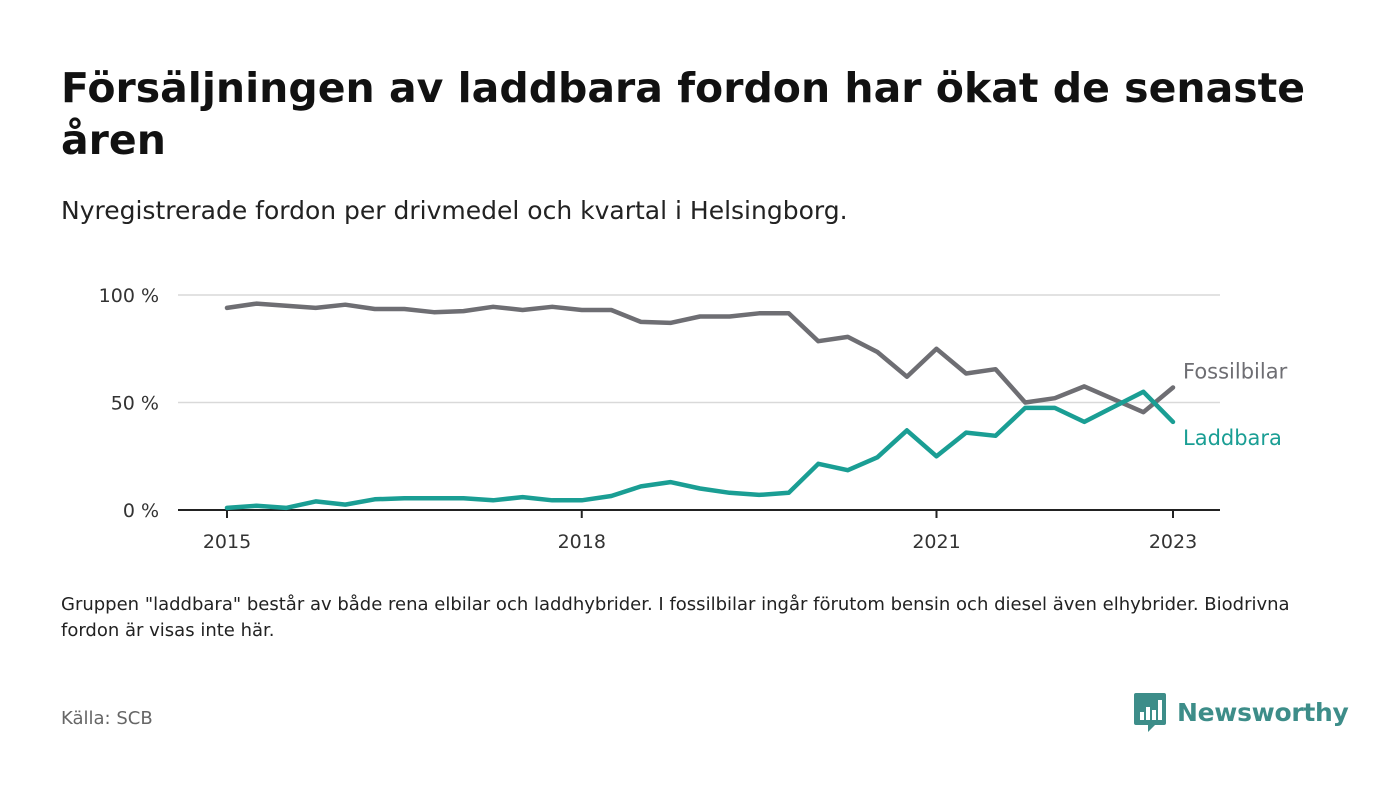  Describe the element at coordinates (699, 531) in the screenshot. I see `x-axis: 2015 2018 2021 2023` at that location.